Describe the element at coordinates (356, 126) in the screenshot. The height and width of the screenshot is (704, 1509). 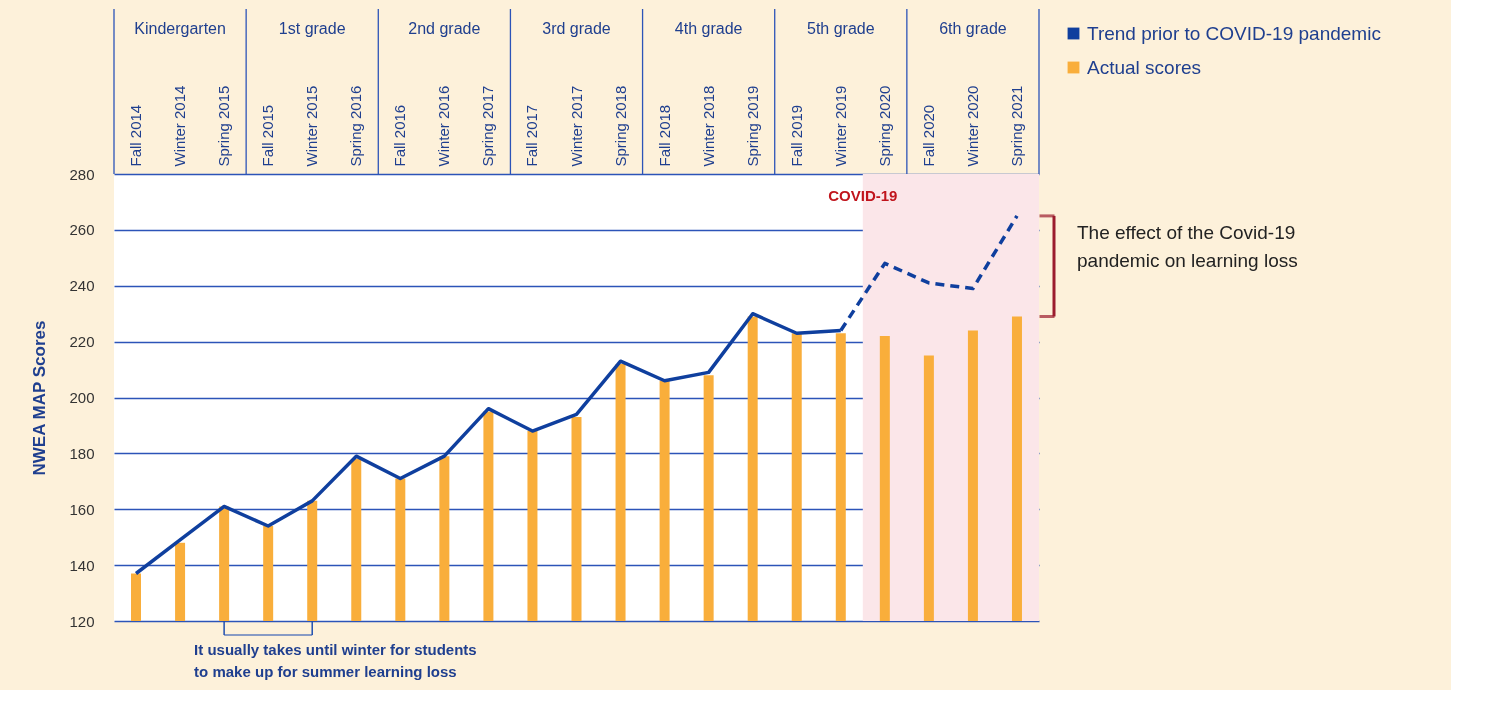
I see `x-tick-label: Spring 2016` at that location.